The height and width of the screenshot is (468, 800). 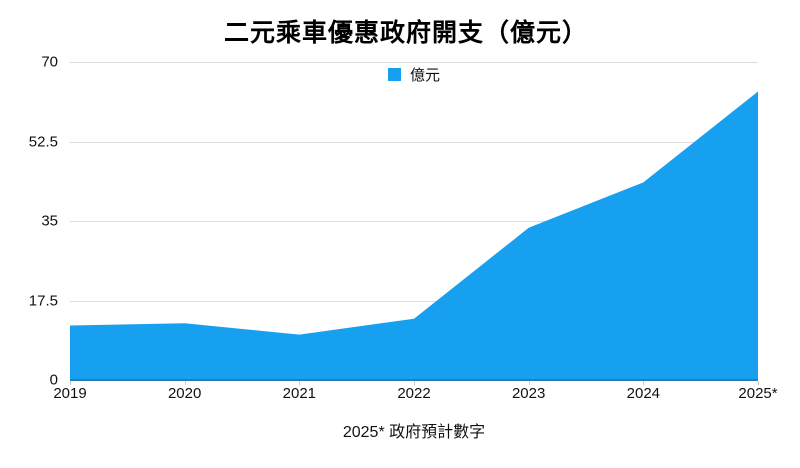 I want to click on legend-swatch-icon, so click(x=394, y=74).